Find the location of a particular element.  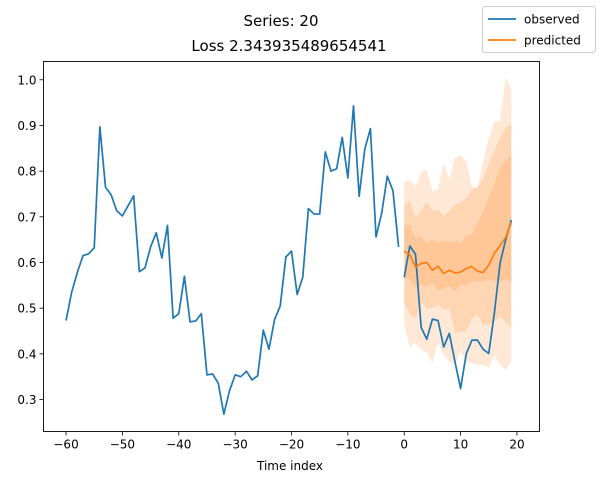

legend: observed predicted is located at coordinates (539, 29).